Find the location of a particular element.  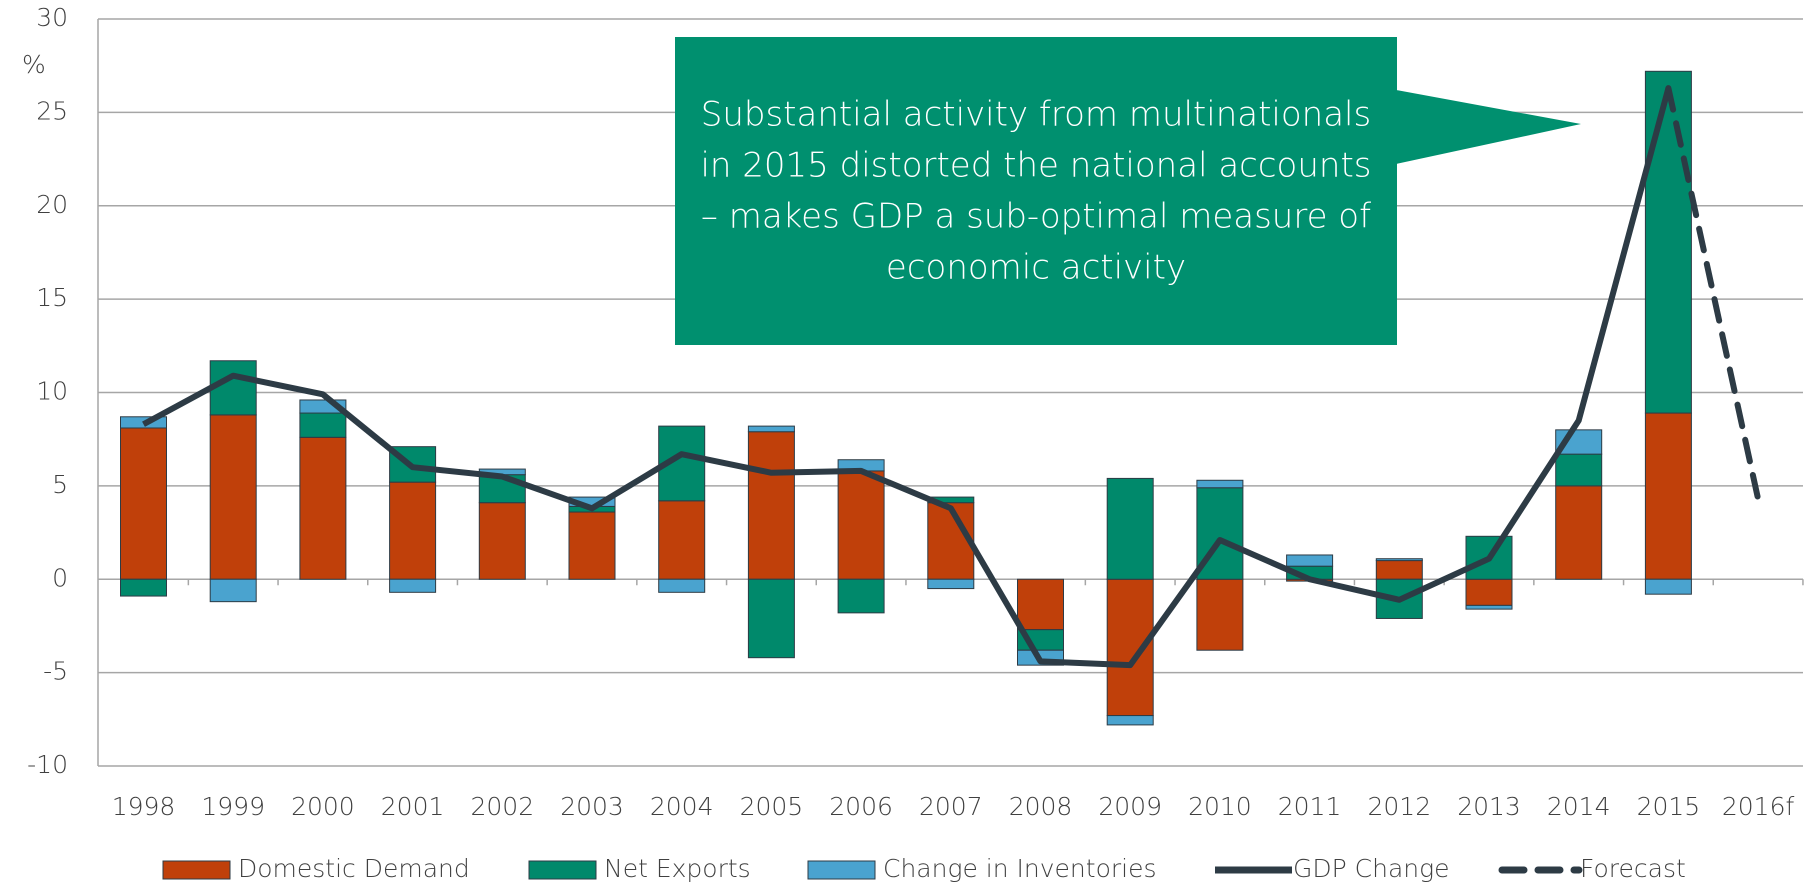

x-tick-label: 2014 is located at coordinates (1579, 806).